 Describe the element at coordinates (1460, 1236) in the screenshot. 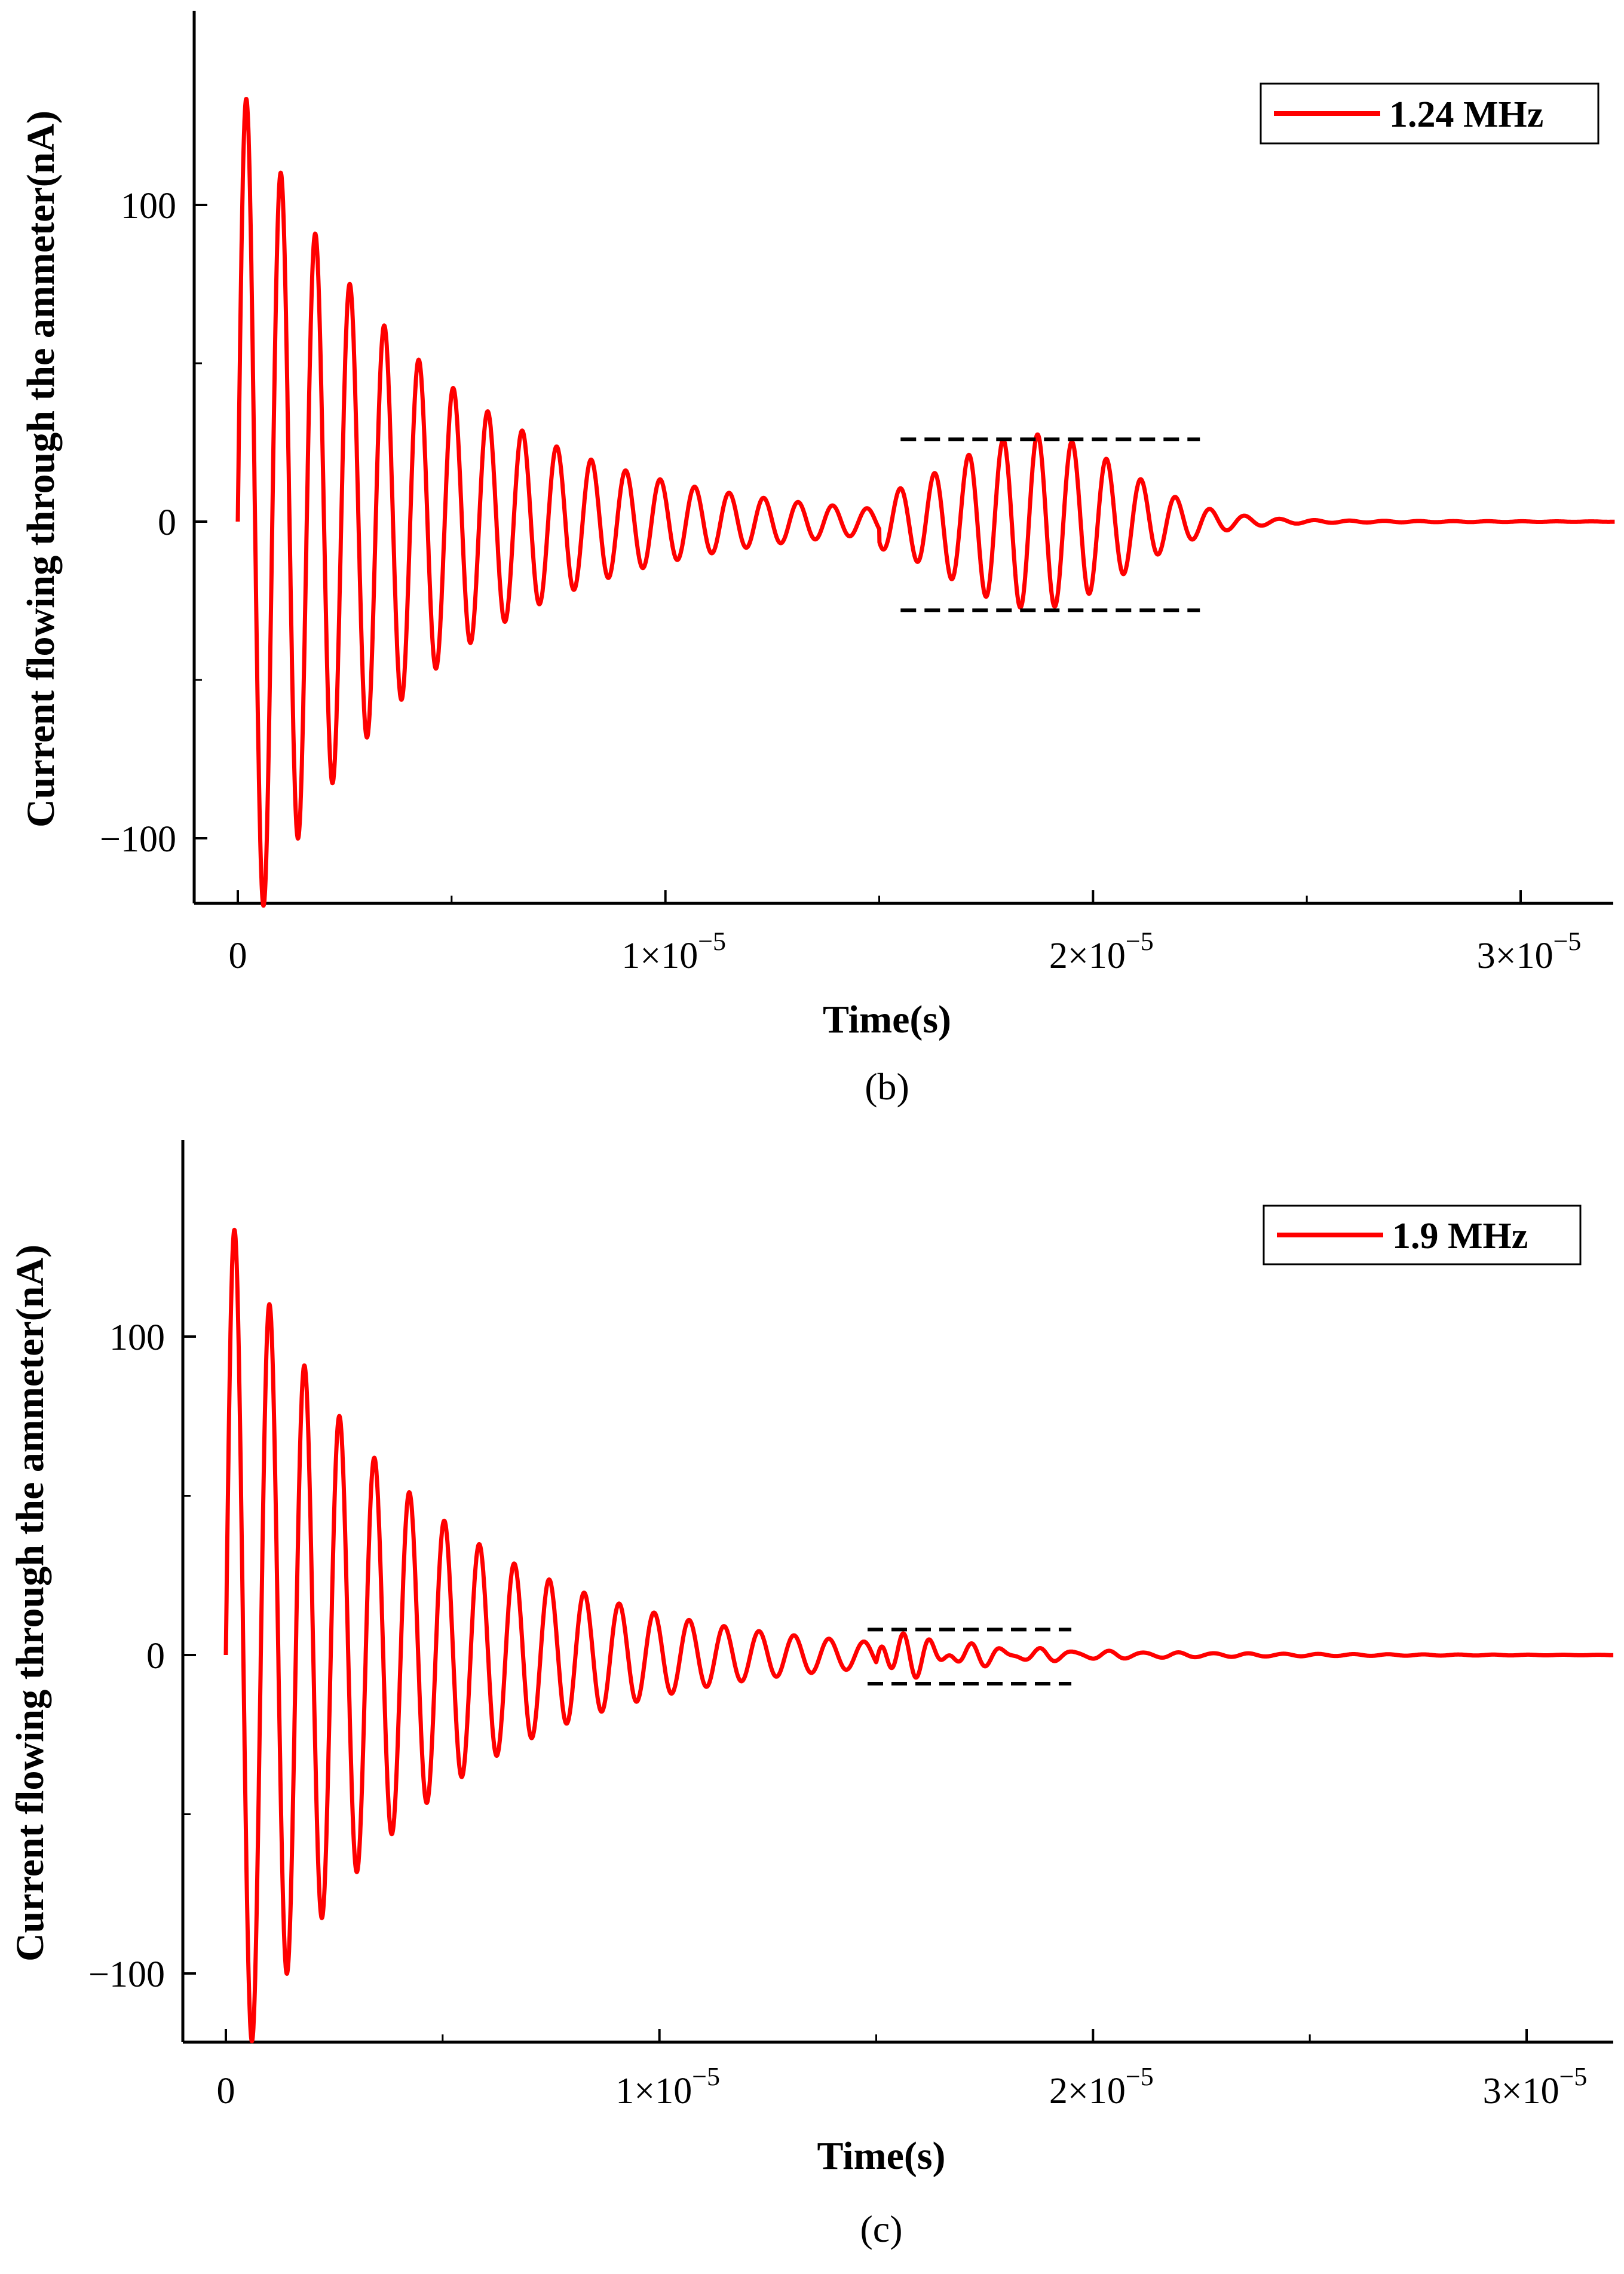

I see `legend-entry-label: 1.9 MHz` at that location.